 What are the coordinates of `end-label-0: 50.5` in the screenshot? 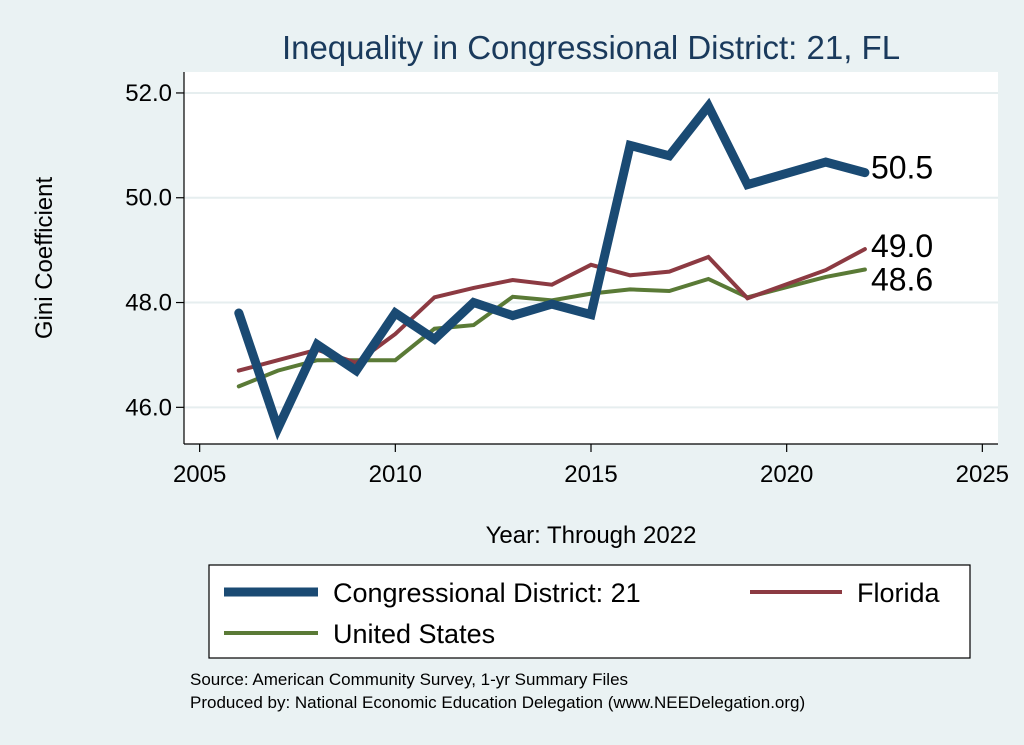 It's located at (902, 168).